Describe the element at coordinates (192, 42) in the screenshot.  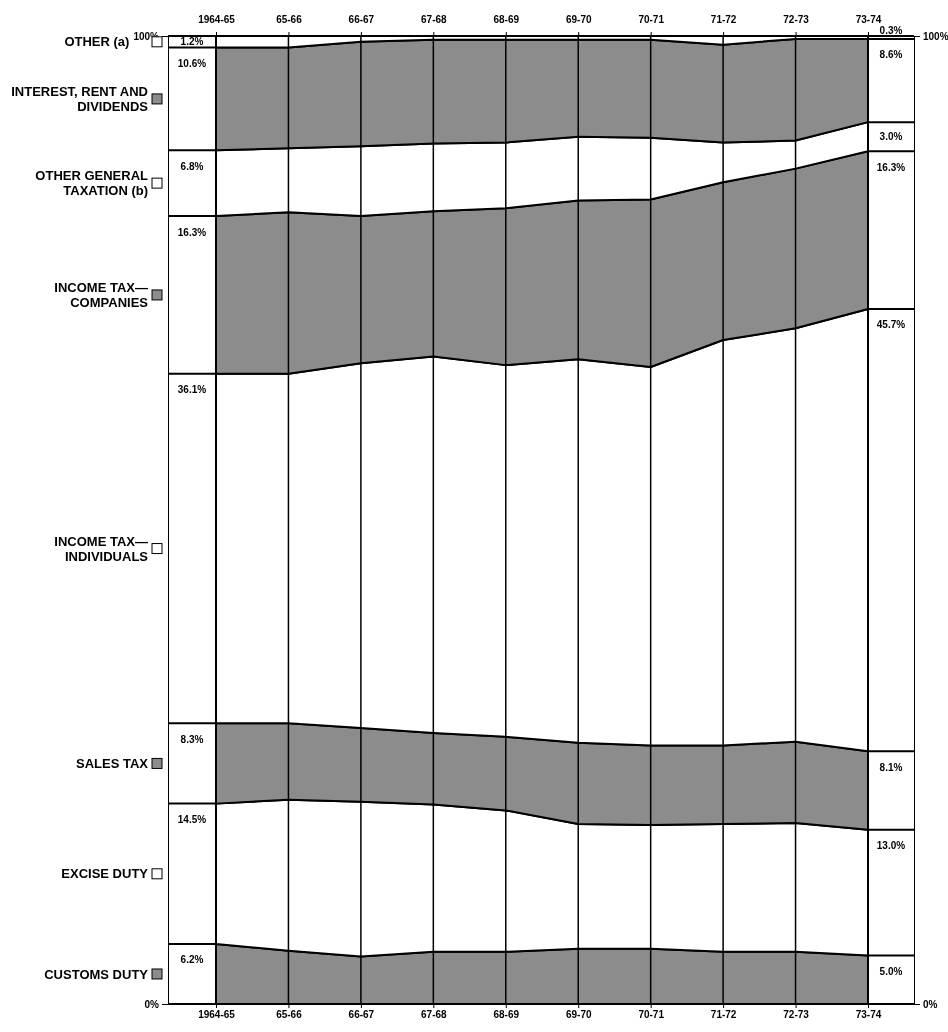
I see `data-label: 1.2%` at that location.